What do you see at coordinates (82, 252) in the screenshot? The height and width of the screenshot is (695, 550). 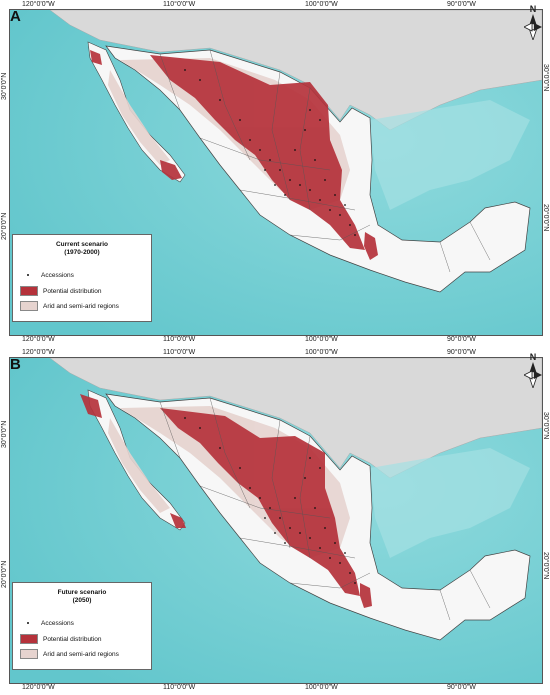 I see `legend-title-line2: (1970-2000)` at bounding box center [82, 252].